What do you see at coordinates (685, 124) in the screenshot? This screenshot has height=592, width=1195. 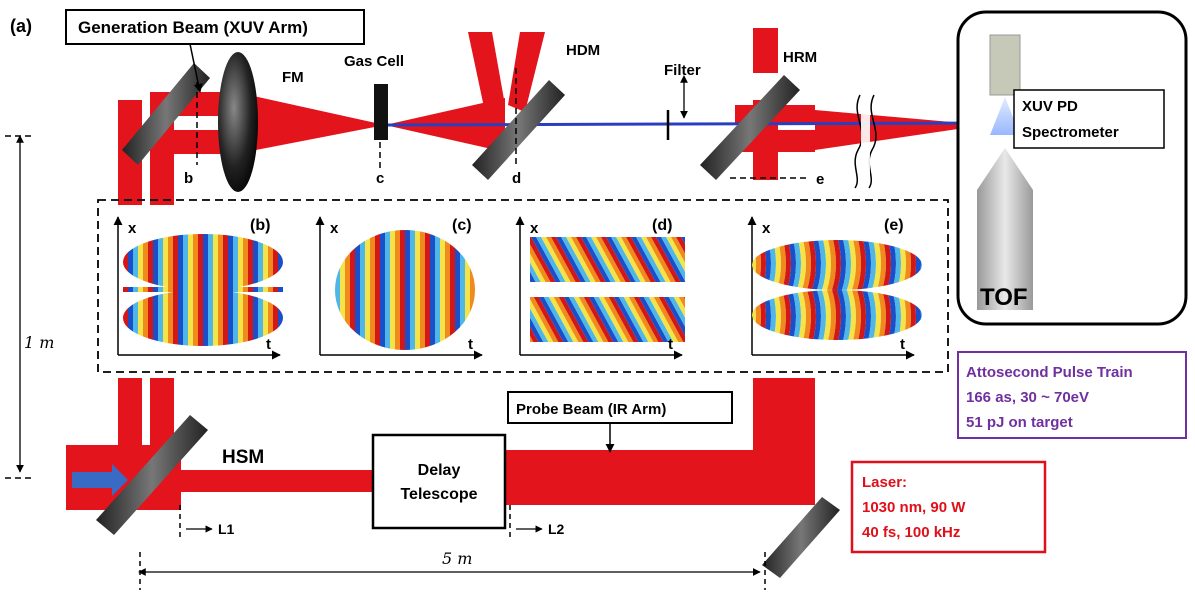 I see `xuv-beam` at bounding box center [685, 124].